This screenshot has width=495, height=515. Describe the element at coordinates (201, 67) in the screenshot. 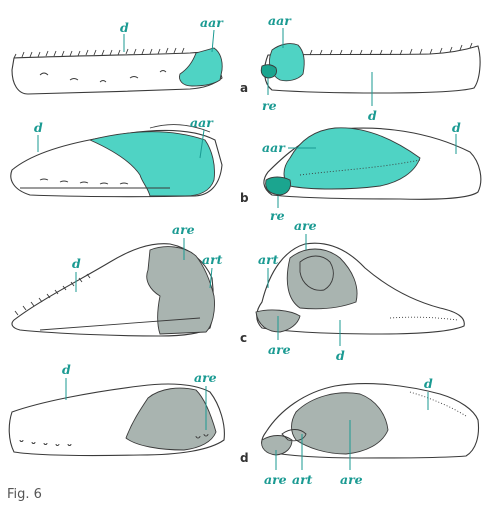

I see `row-a-left-articular-bone` at that location.